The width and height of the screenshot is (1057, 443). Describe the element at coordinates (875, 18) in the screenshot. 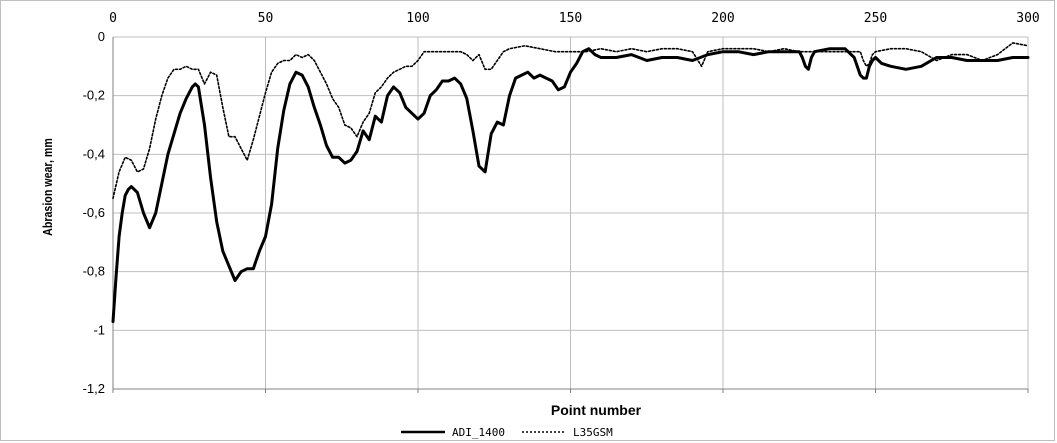

I see `x-tick-label: 250` at that location.